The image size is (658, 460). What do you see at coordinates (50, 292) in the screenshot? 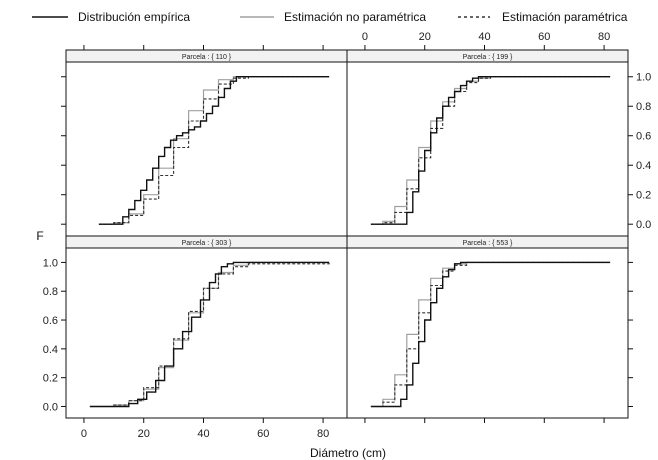
I see `y-tick-label-left: 0.8` at bounding box center [50, 292].